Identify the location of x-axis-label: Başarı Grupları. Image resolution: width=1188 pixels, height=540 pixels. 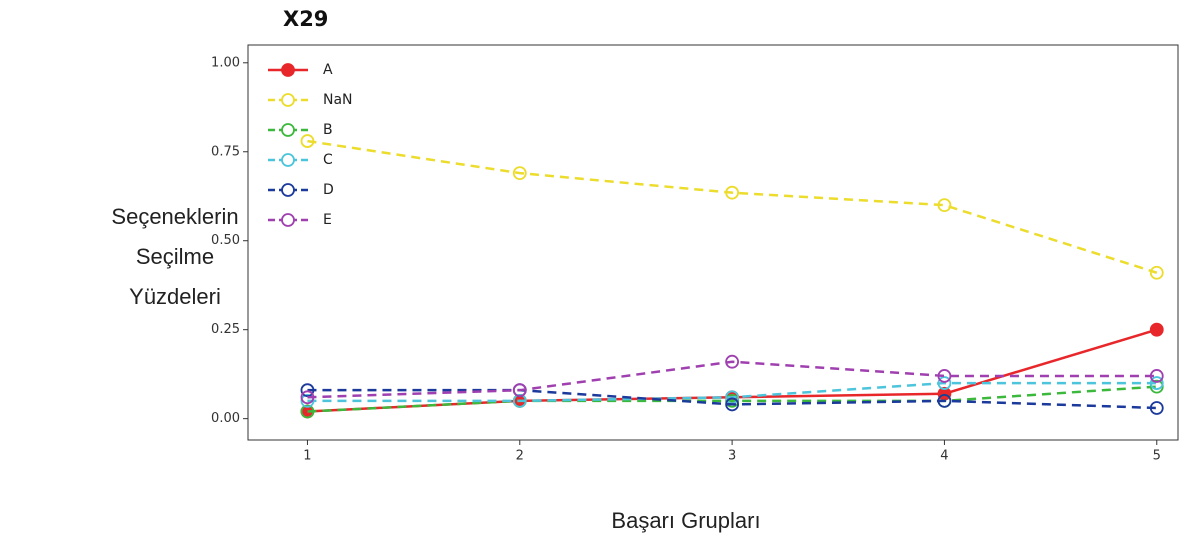
(685, 520).